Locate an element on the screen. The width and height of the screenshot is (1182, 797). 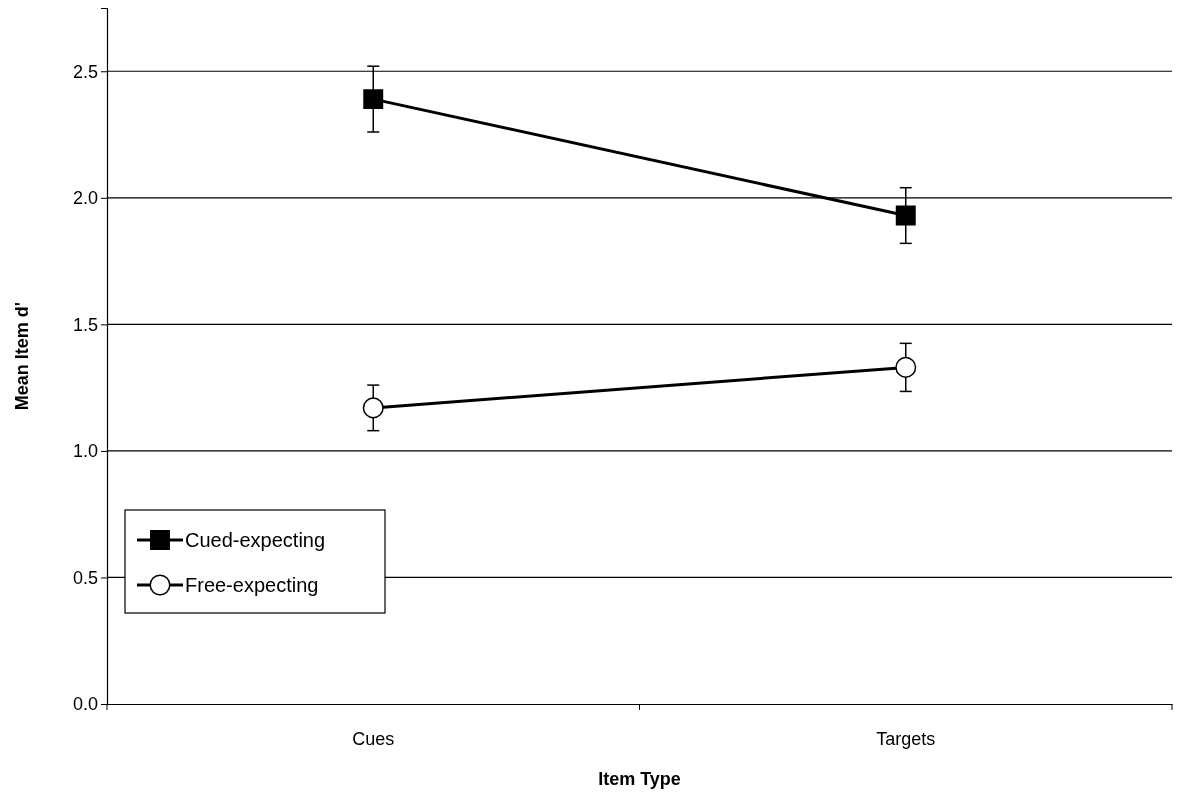
y-axis-title: Mean Item d' is located at coordinates (22, 356).